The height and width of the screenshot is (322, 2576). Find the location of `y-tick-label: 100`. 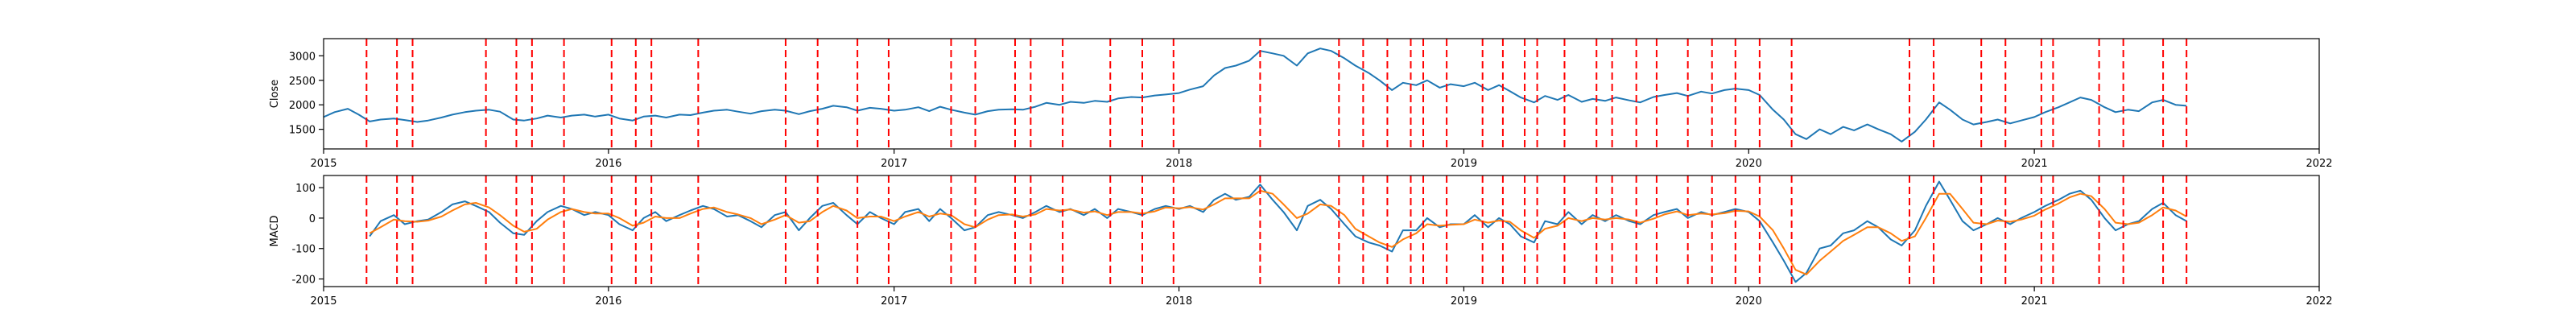

y-tick-label: 100 is located at coordinates (305, 189).